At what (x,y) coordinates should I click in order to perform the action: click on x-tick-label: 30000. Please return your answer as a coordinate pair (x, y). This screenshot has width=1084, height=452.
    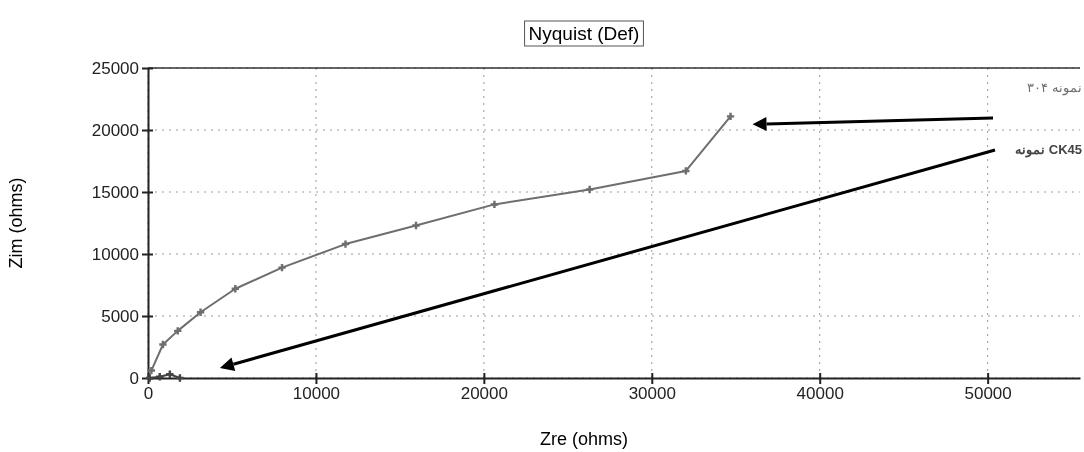
    Looking at the image, I should click on (652, 394).